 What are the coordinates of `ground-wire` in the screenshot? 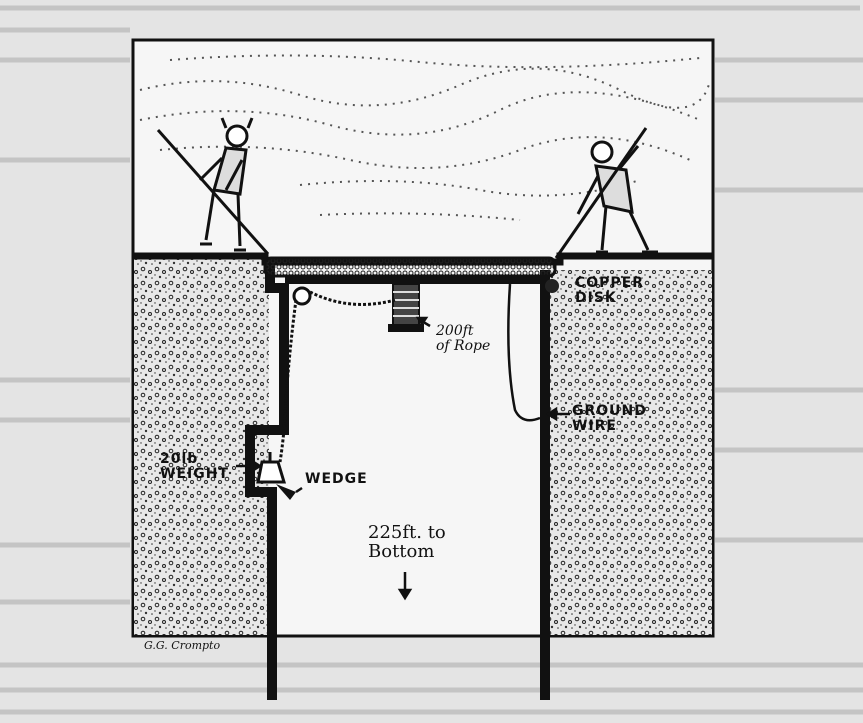 It's located at (524, 352).